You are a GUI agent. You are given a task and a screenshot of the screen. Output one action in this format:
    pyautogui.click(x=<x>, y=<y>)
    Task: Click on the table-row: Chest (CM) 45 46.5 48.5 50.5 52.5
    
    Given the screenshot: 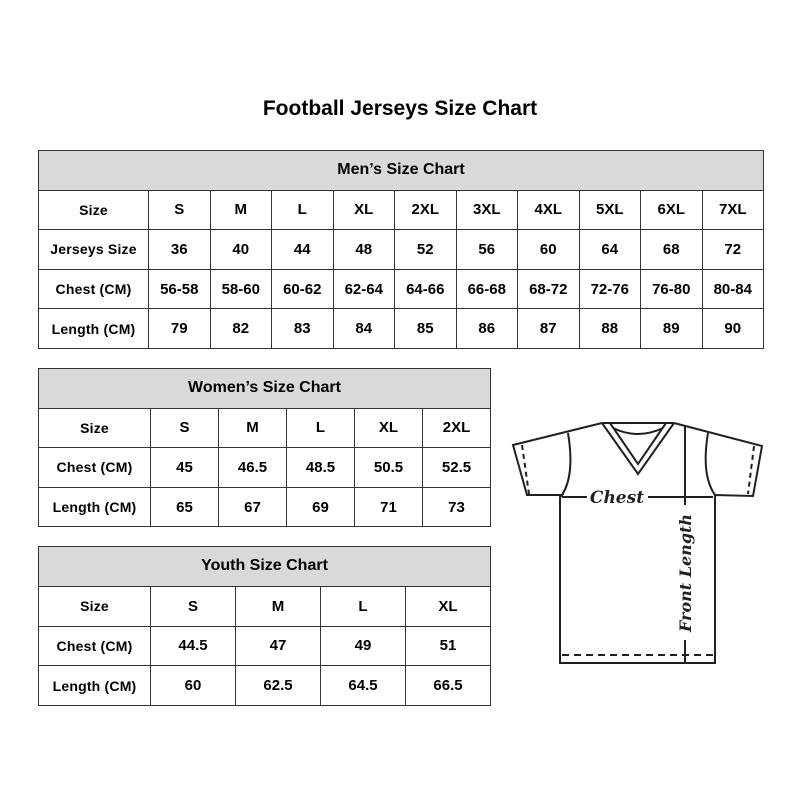 What is the action you would take?
    pyautogui.click(x=264, y=467)
    